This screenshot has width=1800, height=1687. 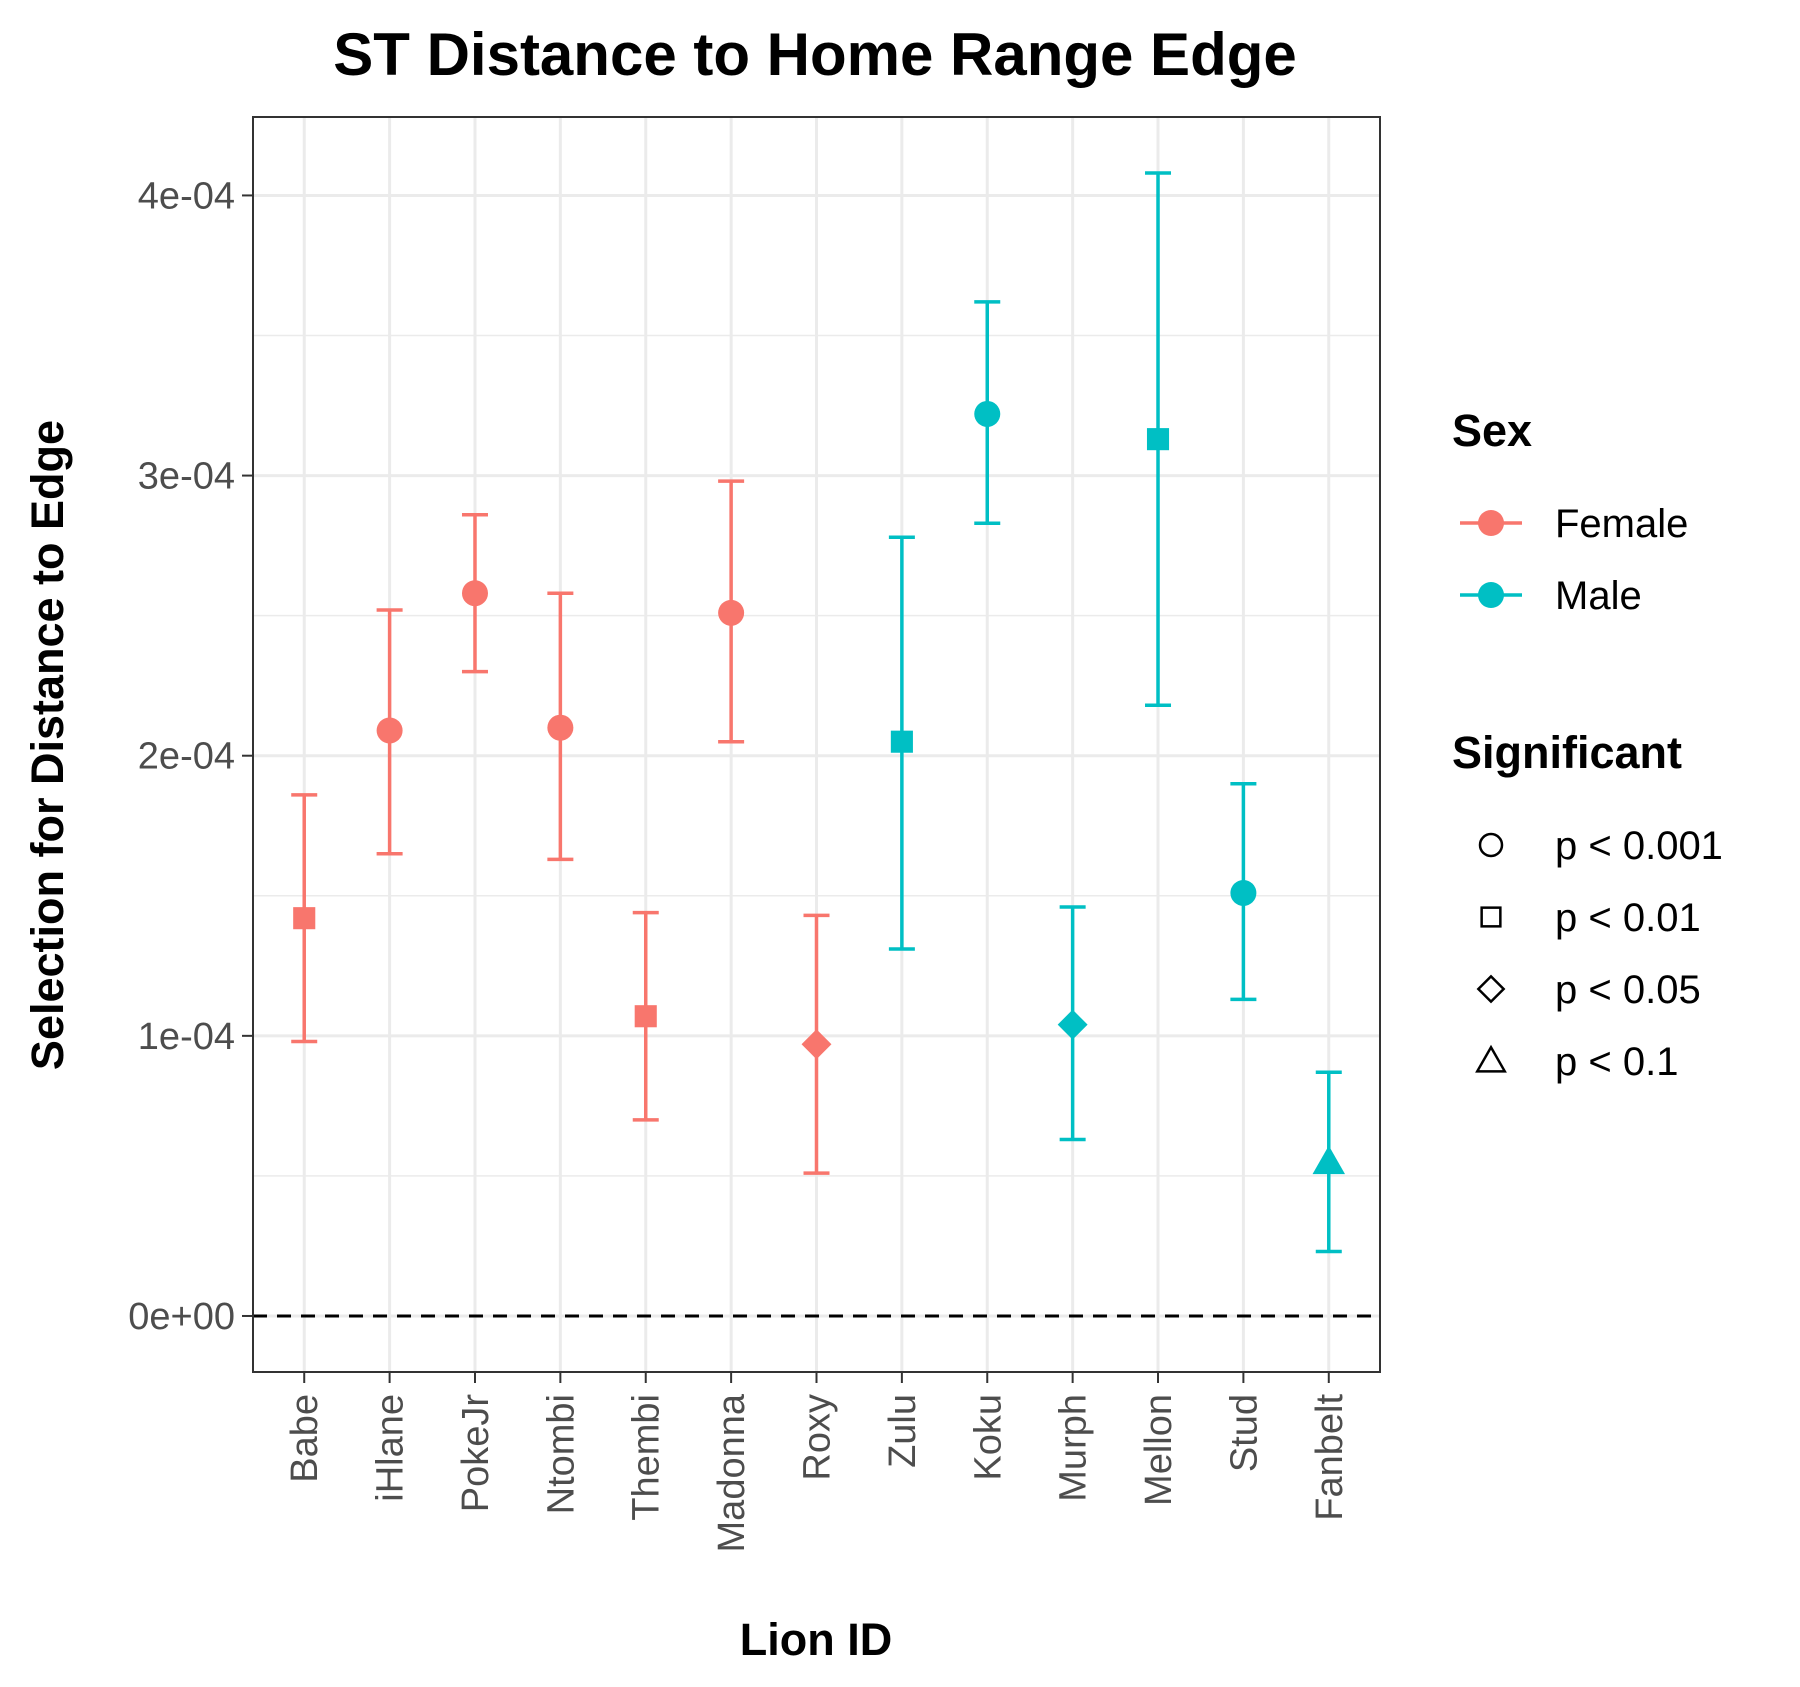 I want to click on y-tick-label: 2e-04, so click(x=186, y=757).